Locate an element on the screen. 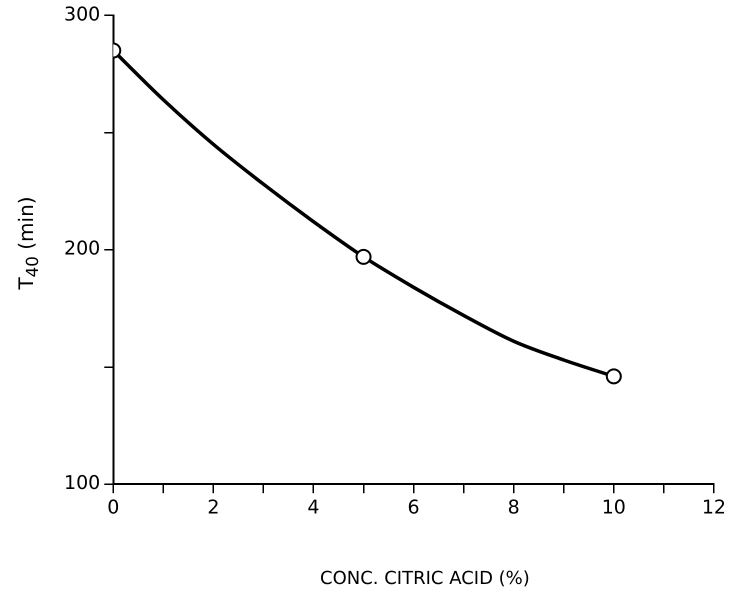 The height and width of the screenshot is (596, 730). x-axis-title: CONC. CITRIC ACID (%) is located at coordinates (425, 578).